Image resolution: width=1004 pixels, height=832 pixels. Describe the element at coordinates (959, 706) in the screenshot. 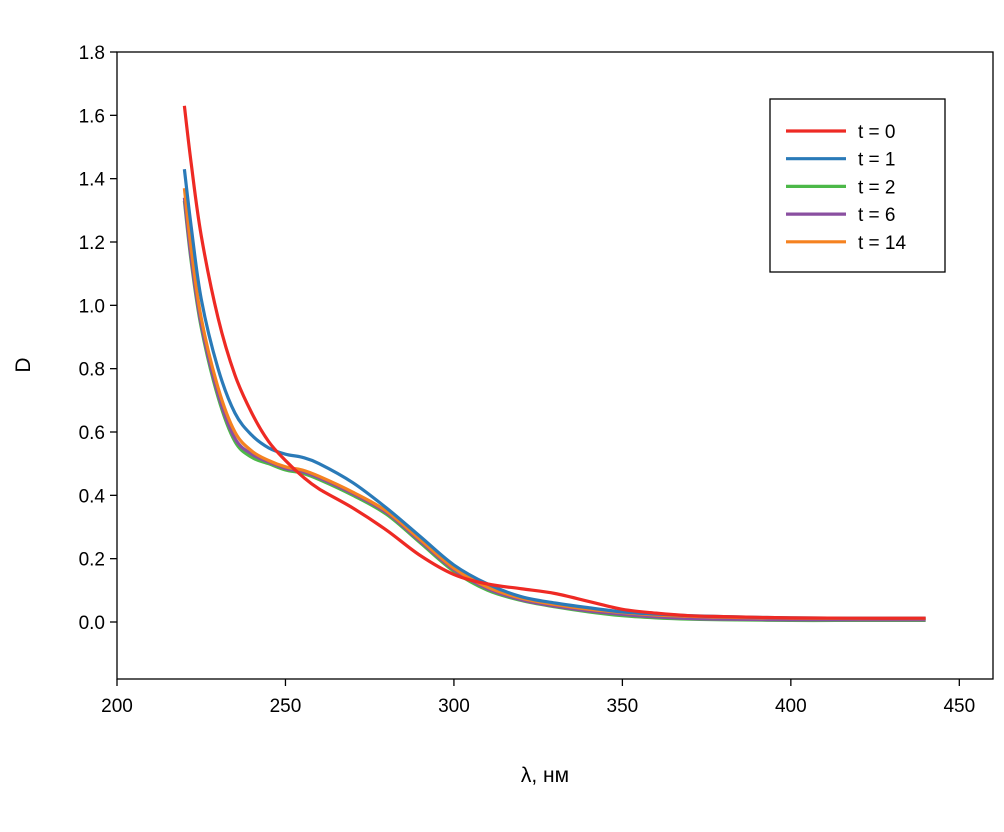

I see `x-tick-label: 450` at that location.